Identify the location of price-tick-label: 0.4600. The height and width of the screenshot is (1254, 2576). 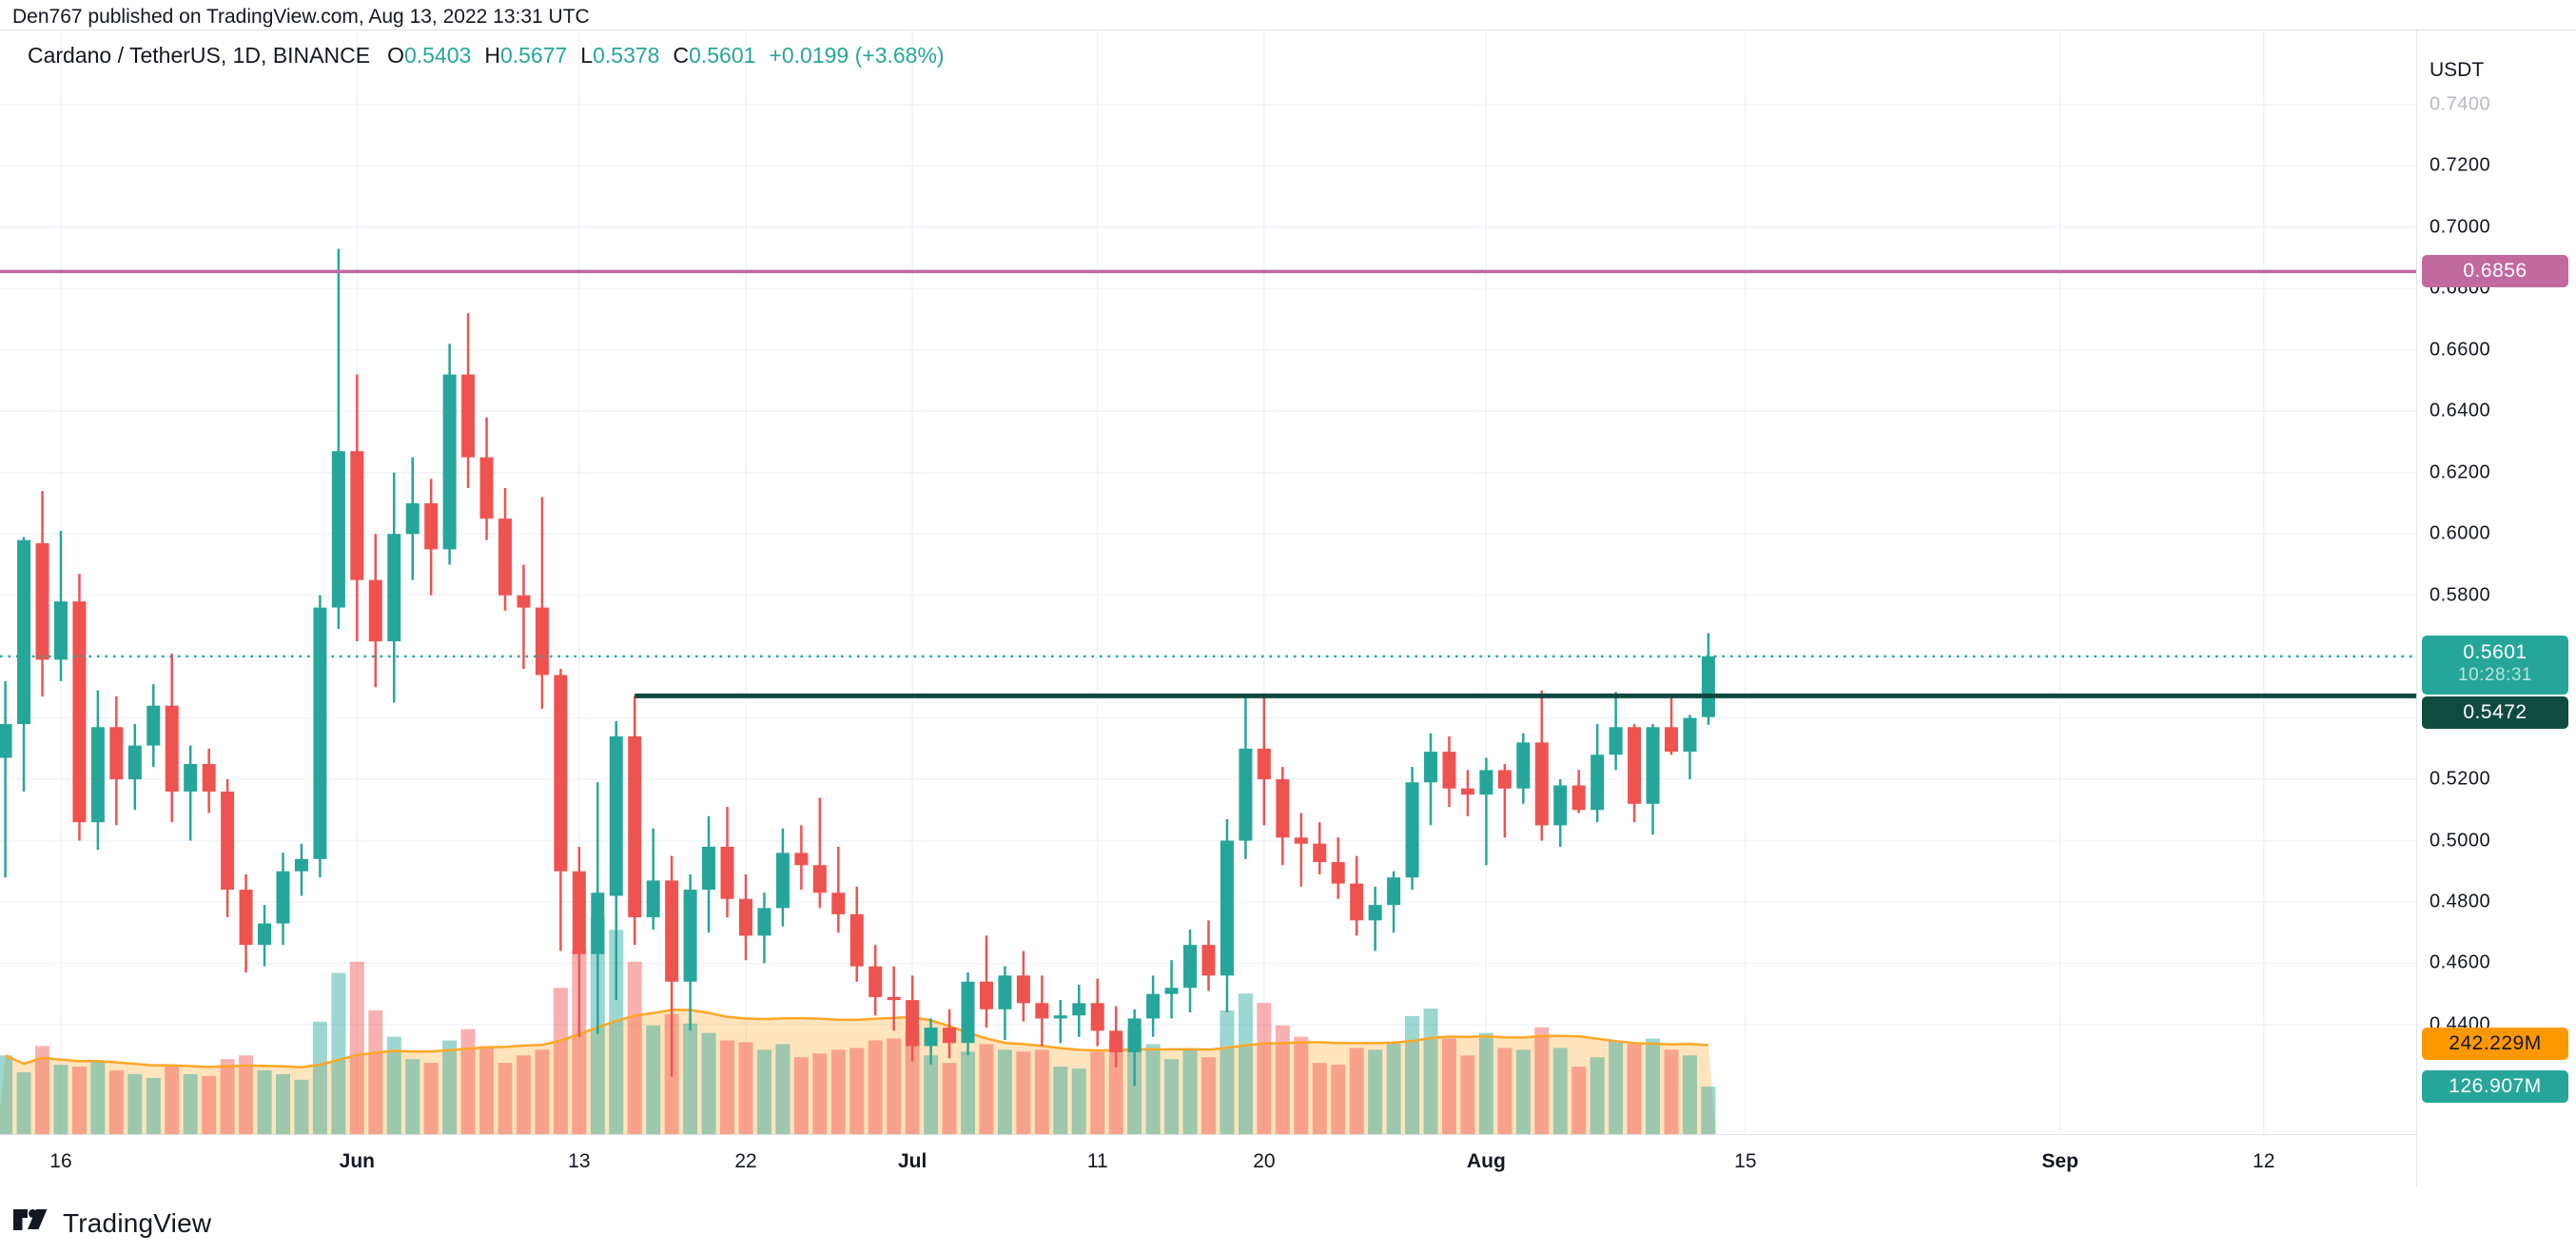
(2460, 962).